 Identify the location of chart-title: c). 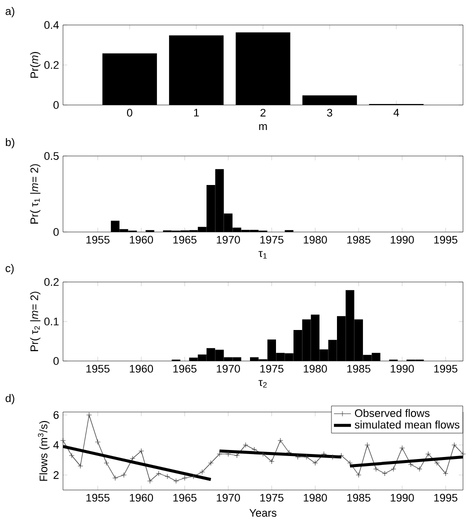
(10, 269).